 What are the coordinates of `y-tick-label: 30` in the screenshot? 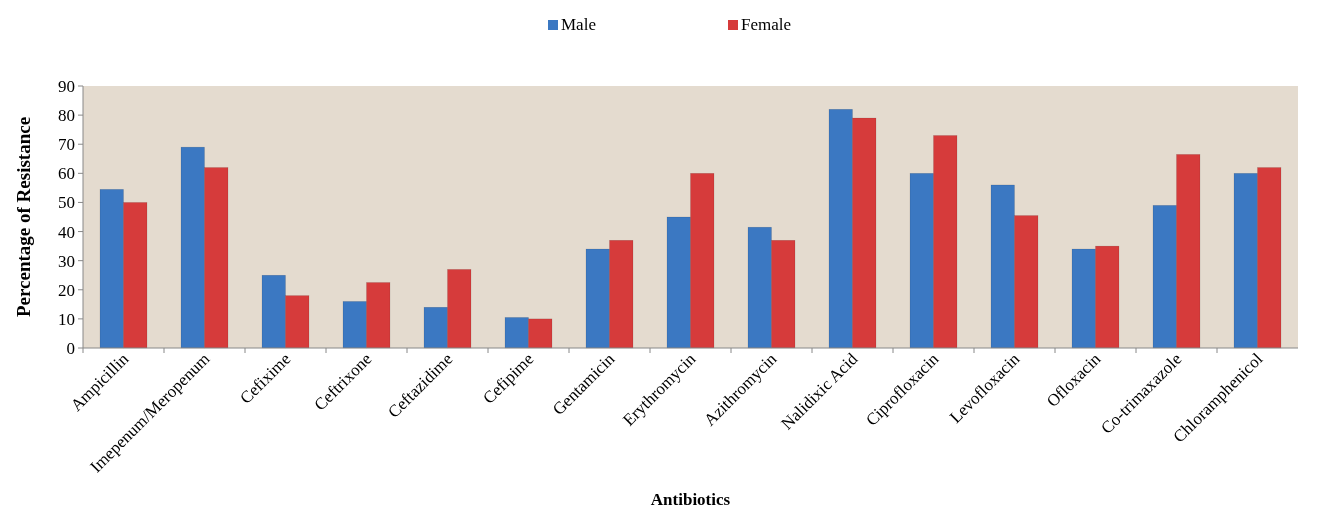 It's located at (66, 261).